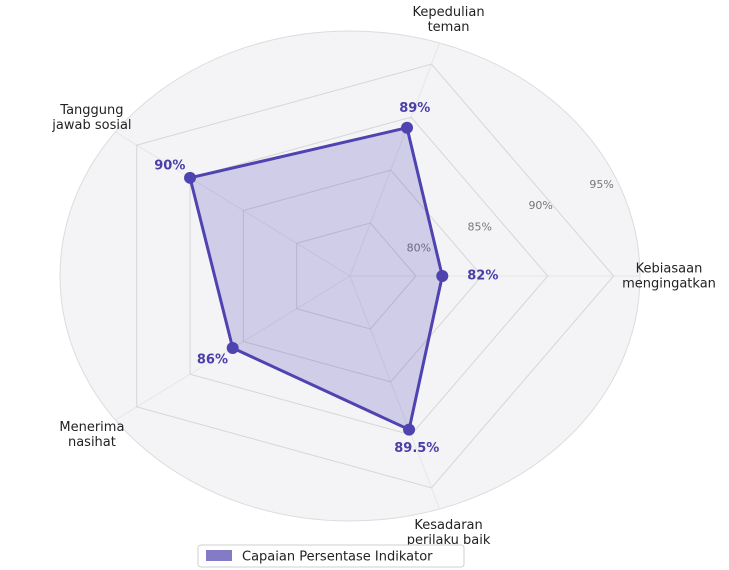  What do you see at coordinates (482, 276) in the screenshot?
I see `data-label: 82%` at bounding box center [482, 276].